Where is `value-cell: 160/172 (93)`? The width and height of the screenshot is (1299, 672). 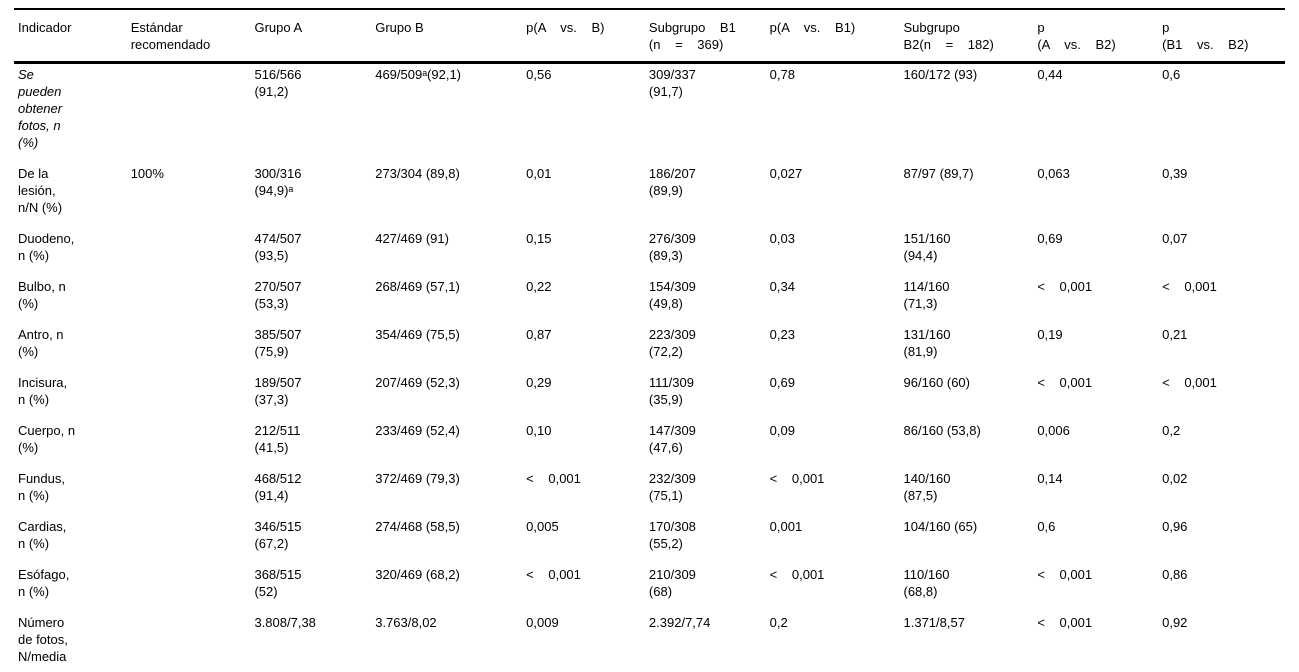 value-cell: 160/172 (93) is located at coordinates (940, 74).